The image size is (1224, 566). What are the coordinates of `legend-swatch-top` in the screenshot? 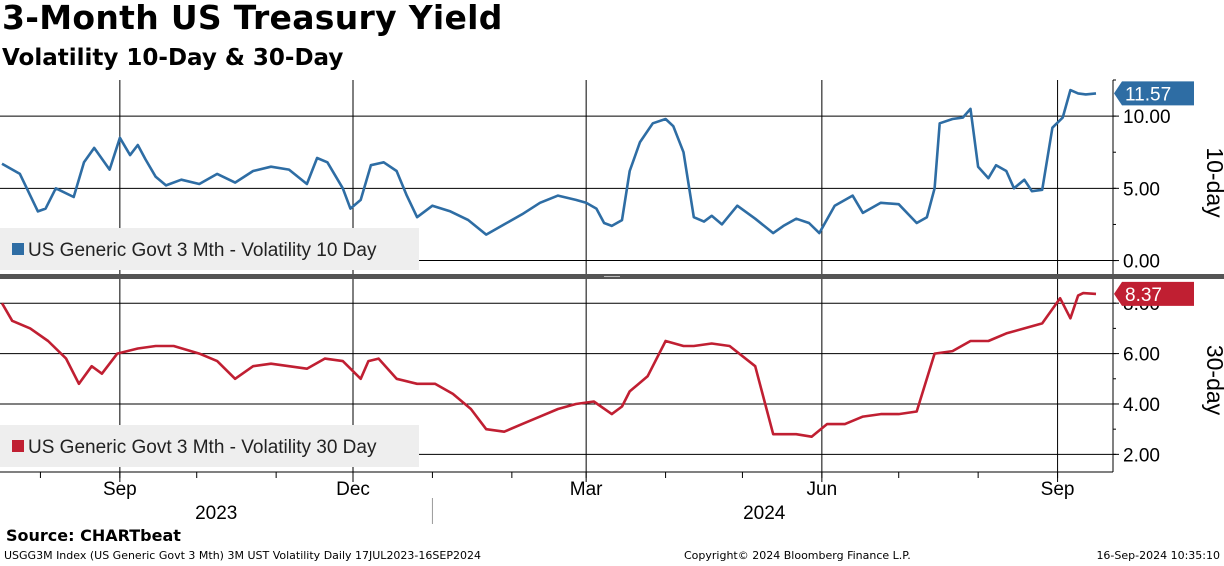 It's located at (18, 249).